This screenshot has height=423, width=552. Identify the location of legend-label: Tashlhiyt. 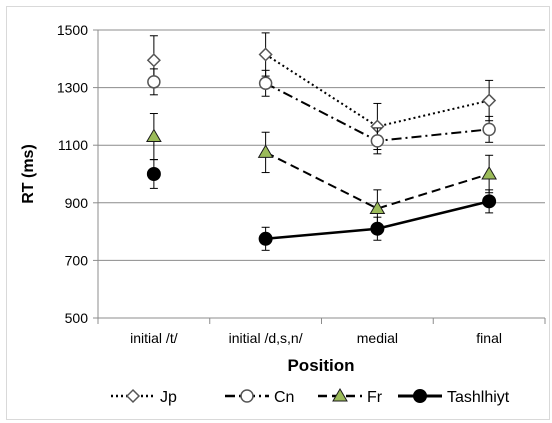
(478, 397).